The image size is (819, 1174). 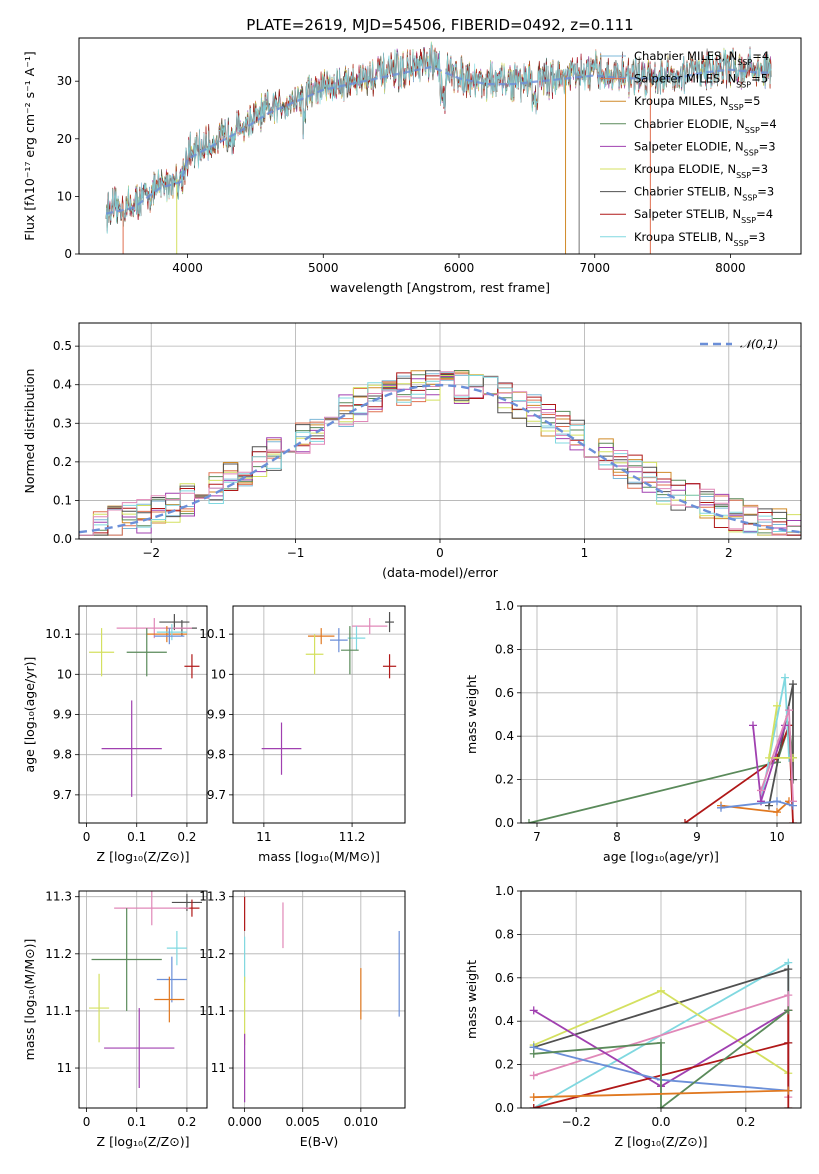 What do you see at coordinates (143, 999) in the screenshot?
I see `mass_vs_Z-frame` at bounding box center [143, 999].